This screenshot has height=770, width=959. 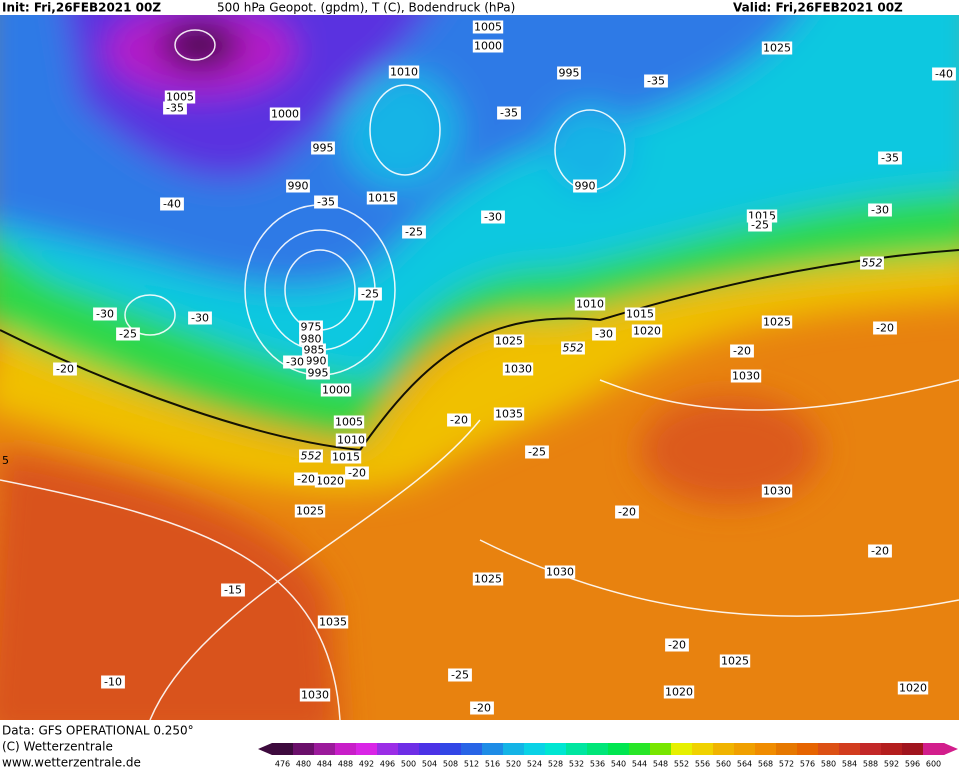 What do you see at coordinates (870, 764) in the screenshot?
I see `colorbar-tick-label: 588` at bounding box center [870, 764].